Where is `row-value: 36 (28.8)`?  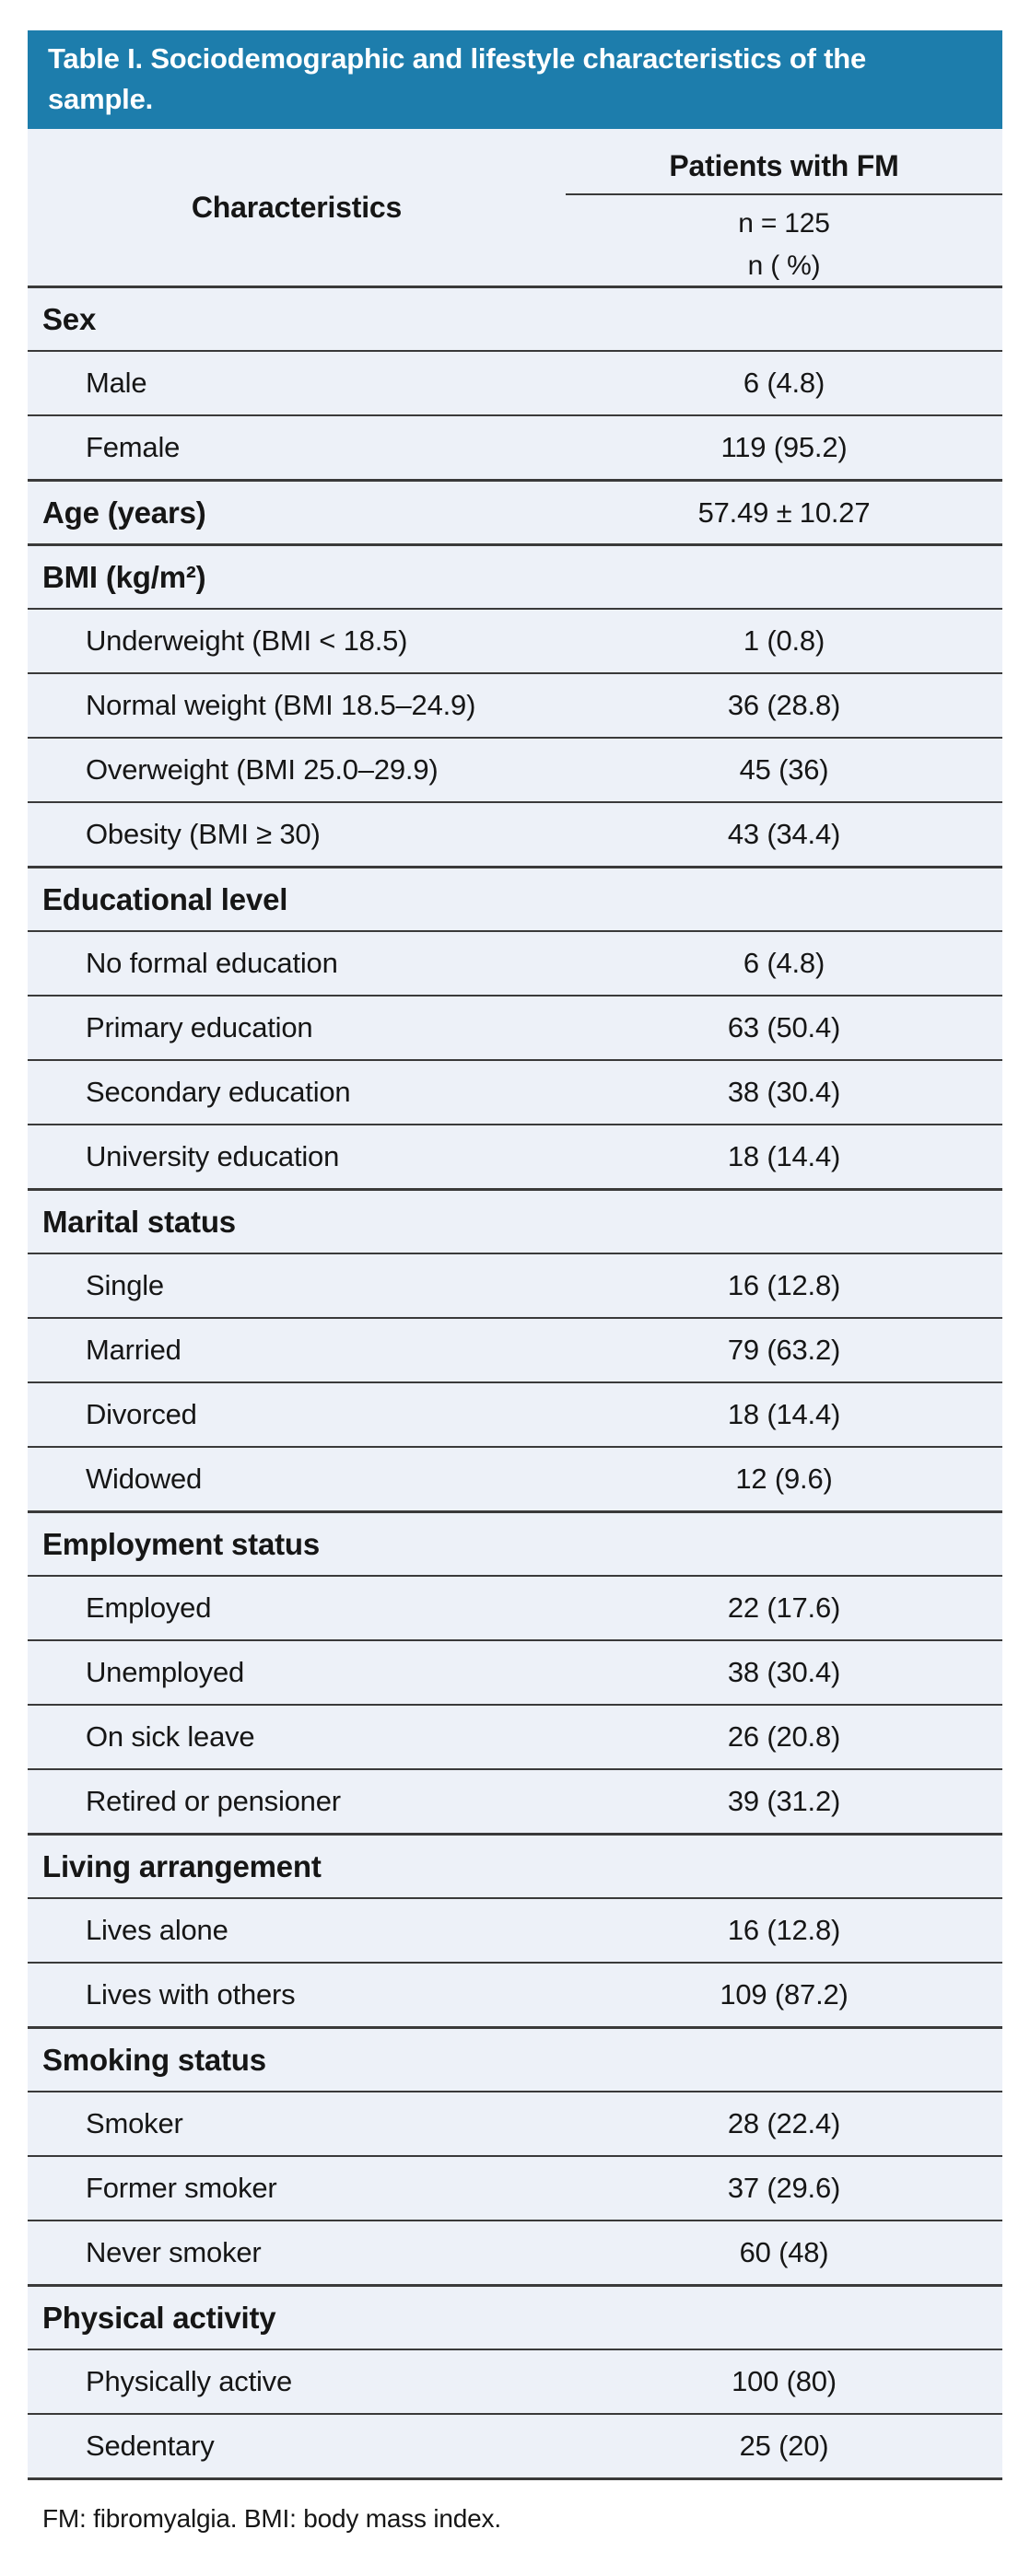 row-value: 36 (28.8) is located at coordinates (784, 705).